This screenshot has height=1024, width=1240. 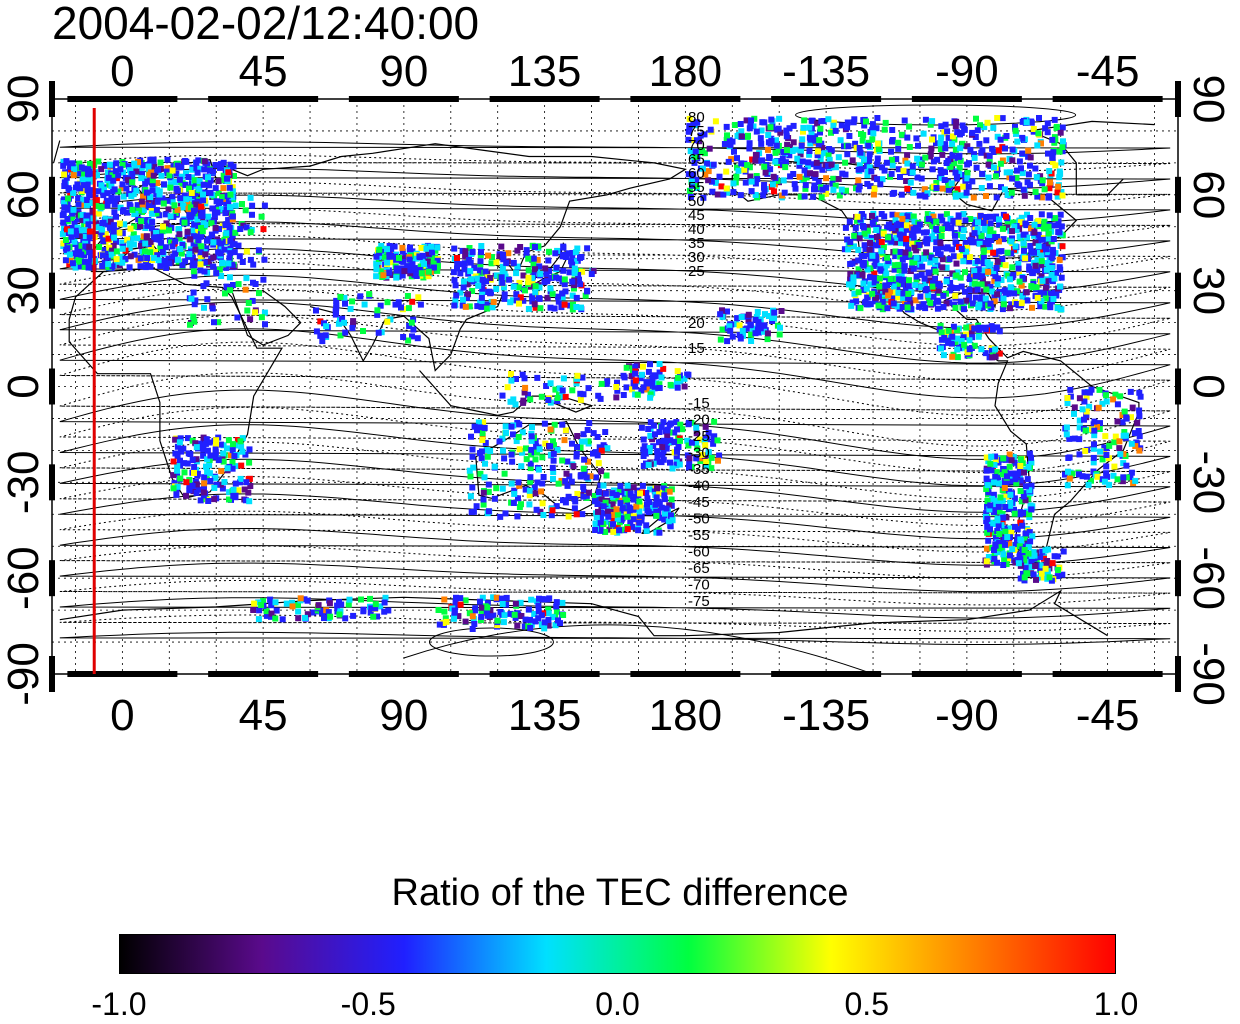 I want to click on contour-line, so click(x=615, y=348).